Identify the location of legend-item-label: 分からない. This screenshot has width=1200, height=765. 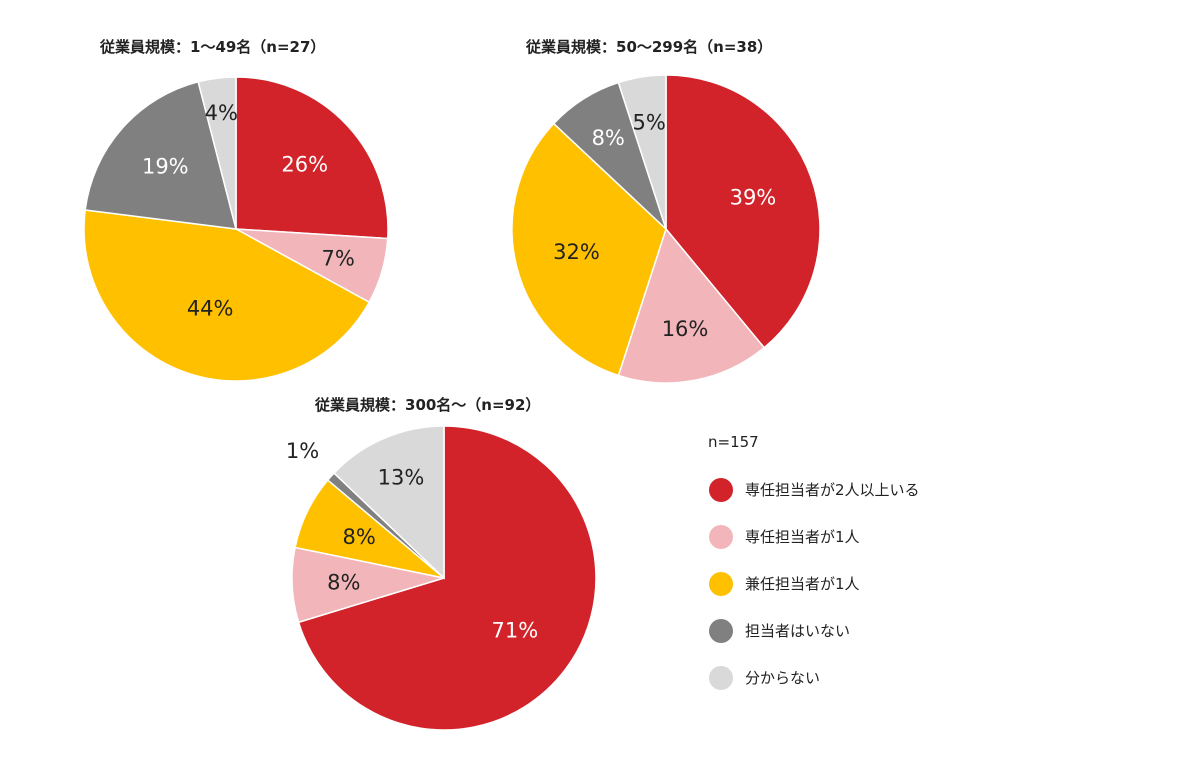
(782, 678).